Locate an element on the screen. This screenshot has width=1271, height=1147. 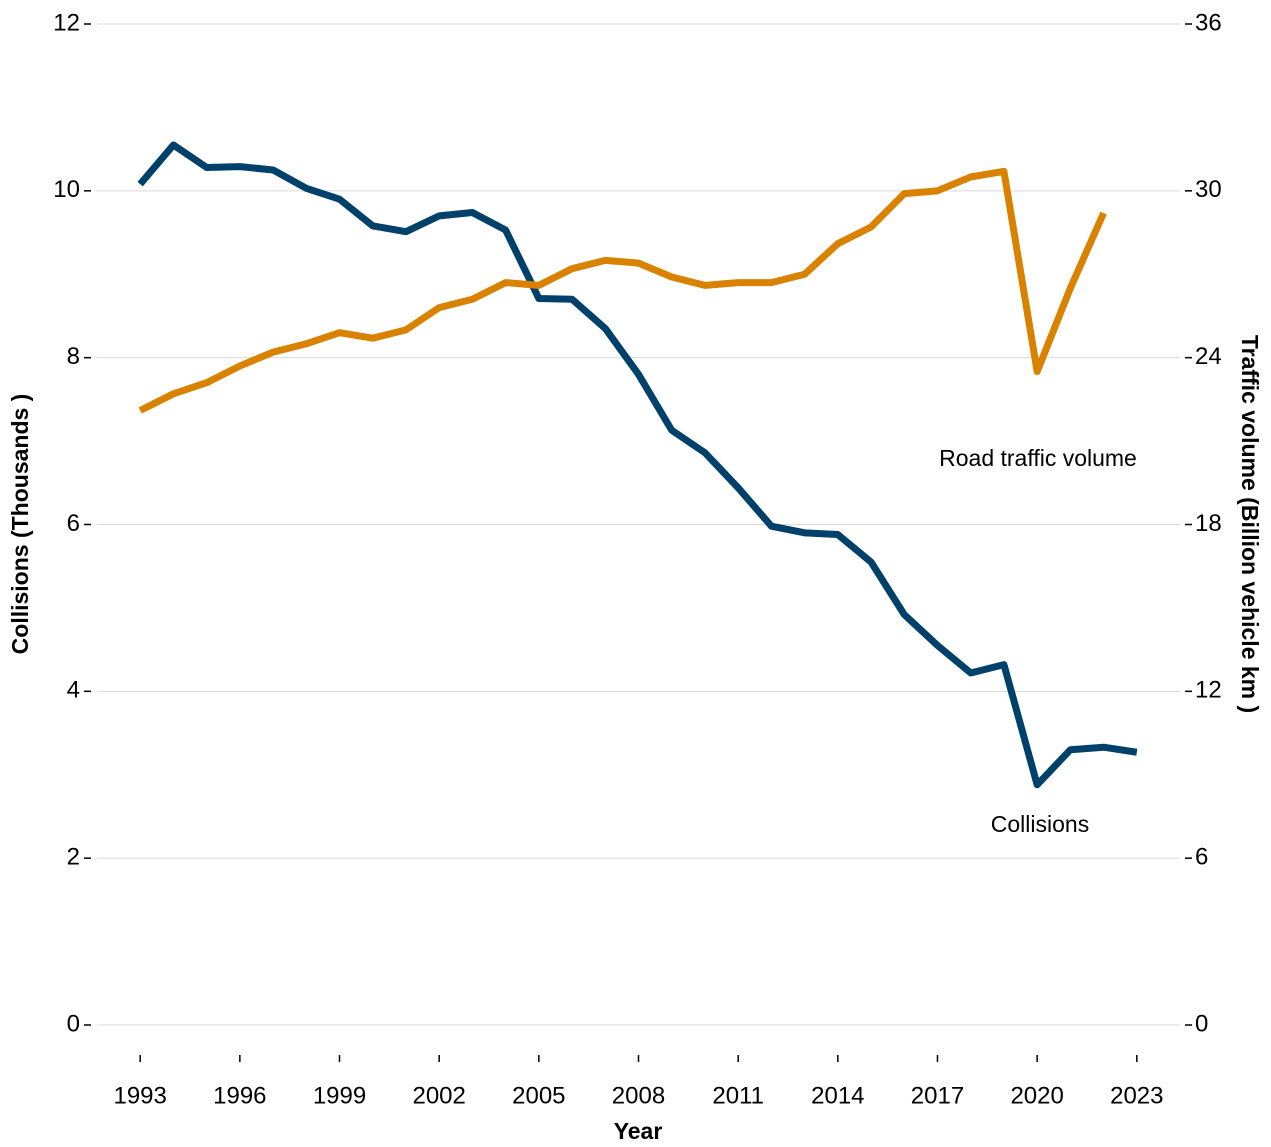
x-tick-label: 1999 is located at coordinates (339, 1095).